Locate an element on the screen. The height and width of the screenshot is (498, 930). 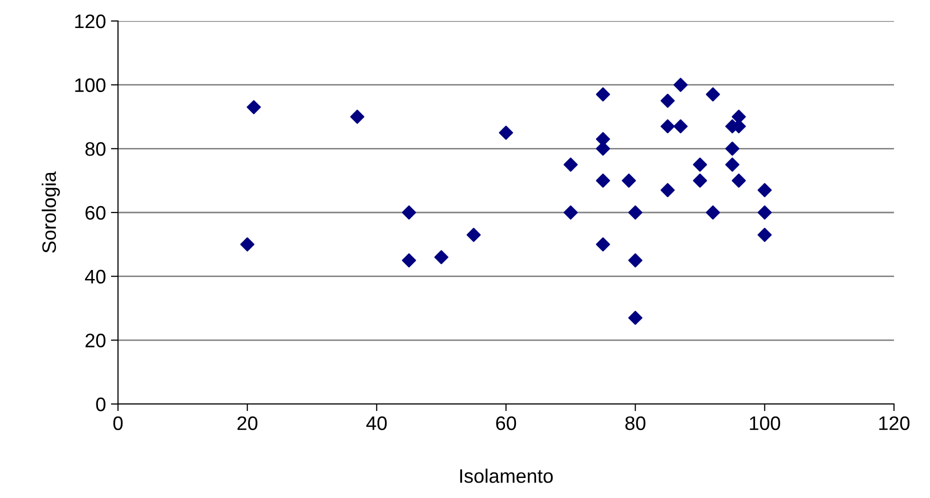
x-tick-label: 120 is located at coordinates (894, 423).